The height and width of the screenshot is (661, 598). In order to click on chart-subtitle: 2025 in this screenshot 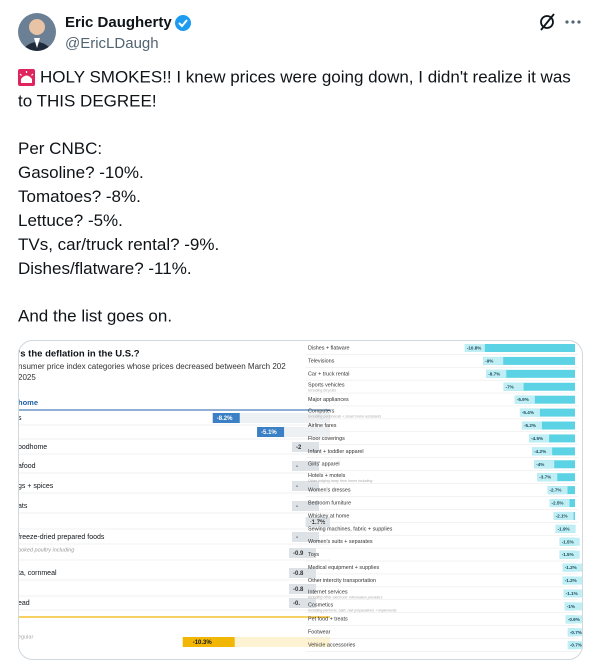, I will do `click(27, 377)`.